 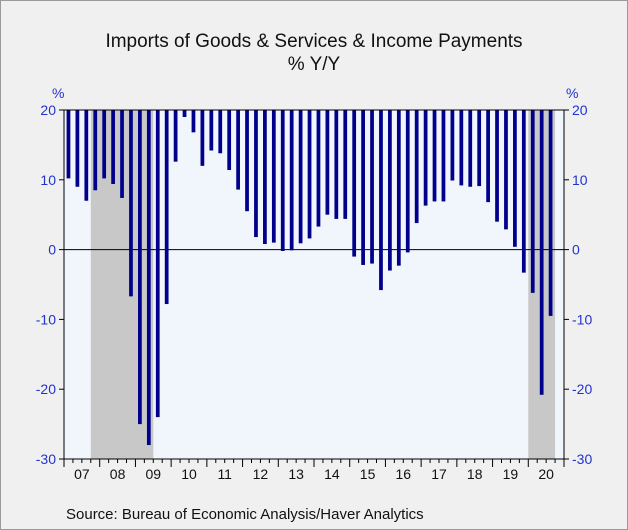 I want to click on bar-2016Q4, so click(x=416, y=167).